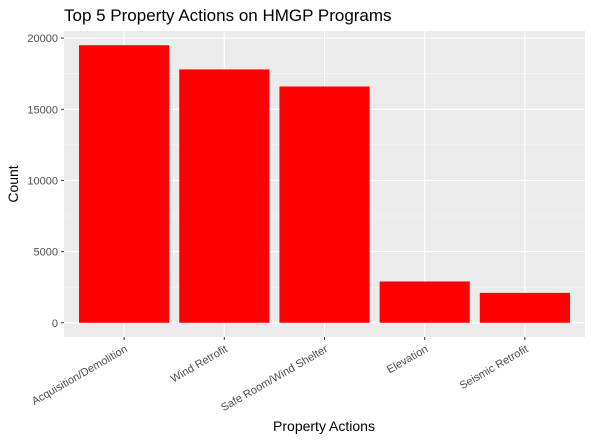 This screenshot has height=442, width=591. What do you see at coordinates (324, 204) in the screenshot?
I see `bar-safe-room-wind-shelter` at bounding box center [324, 204].